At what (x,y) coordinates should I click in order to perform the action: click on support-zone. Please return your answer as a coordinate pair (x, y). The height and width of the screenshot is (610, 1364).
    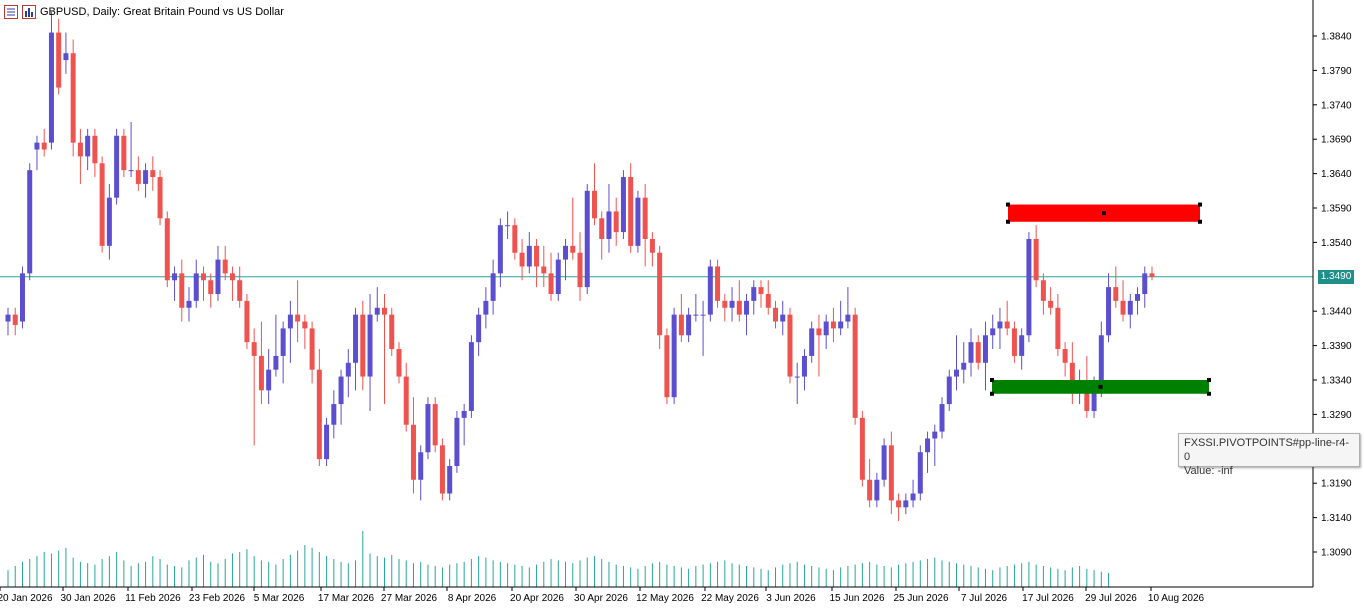
    Looking at the image, I should click on (1100, 387).